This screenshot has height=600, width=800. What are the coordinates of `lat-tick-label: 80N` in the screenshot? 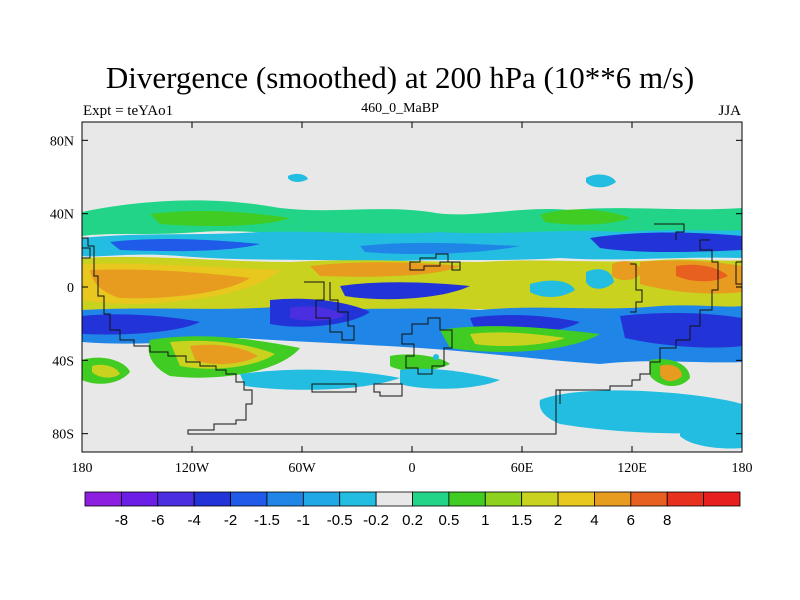 It's located at (62, 141).